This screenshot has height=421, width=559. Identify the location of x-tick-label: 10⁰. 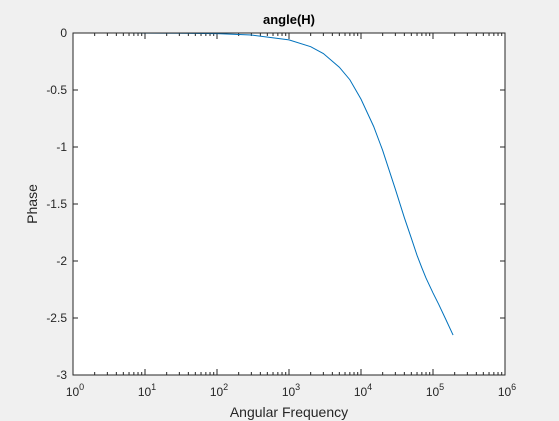
(75, 390).